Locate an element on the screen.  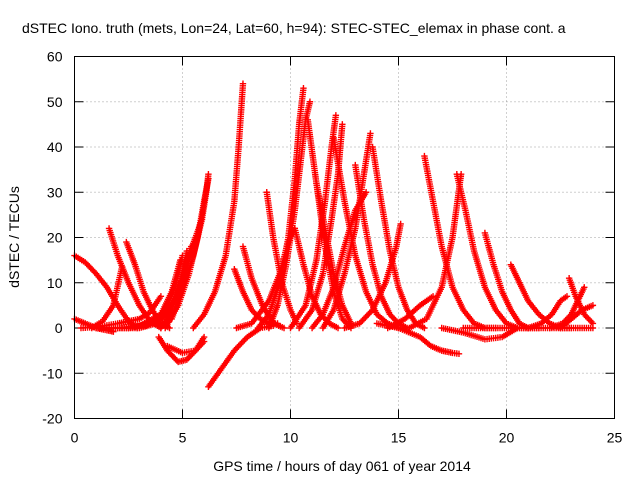
y-tick-label: 40 is located at coordinates (55, 147).